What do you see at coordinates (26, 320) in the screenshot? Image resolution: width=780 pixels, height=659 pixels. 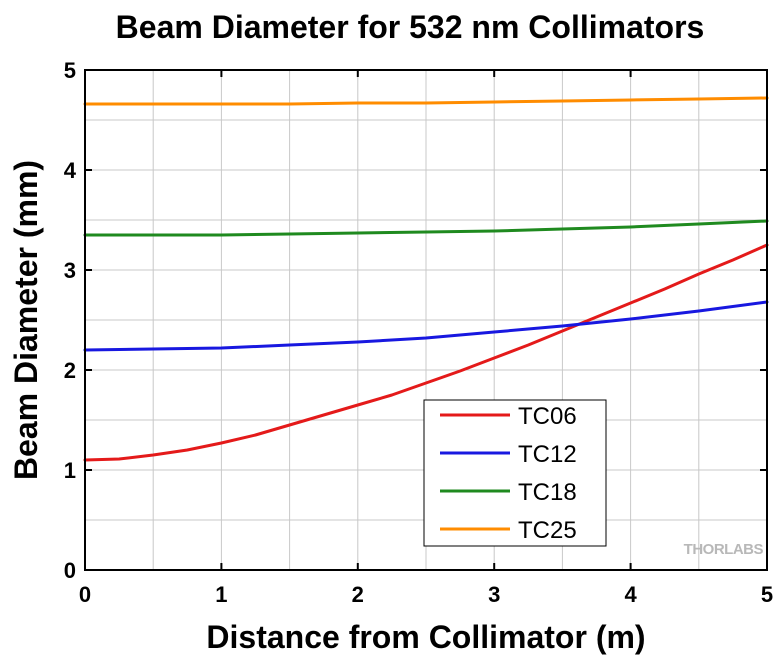 I see `y-axis-title: Beam Diameter (mm)` at bounding box center [26, 320].